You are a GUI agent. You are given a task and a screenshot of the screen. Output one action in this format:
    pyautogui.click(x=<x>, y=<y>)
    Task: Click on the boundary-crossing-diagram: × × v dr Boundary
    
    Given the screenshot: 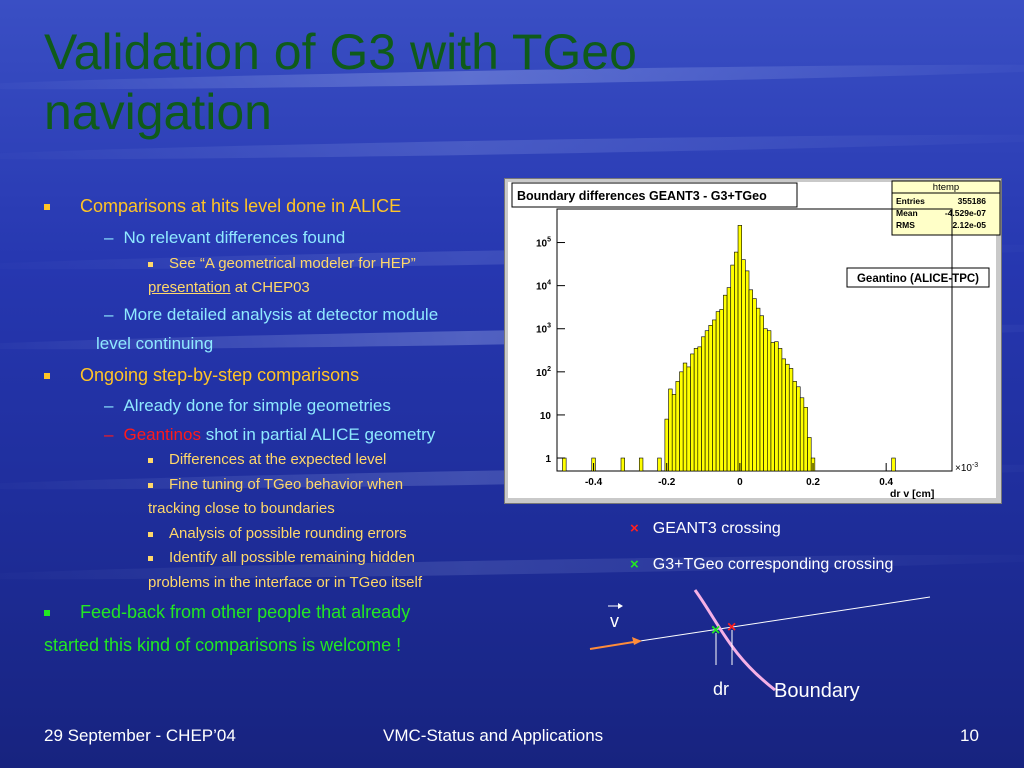 What is the action you would take?
    pyautogui.click(x=760, y=645)
    